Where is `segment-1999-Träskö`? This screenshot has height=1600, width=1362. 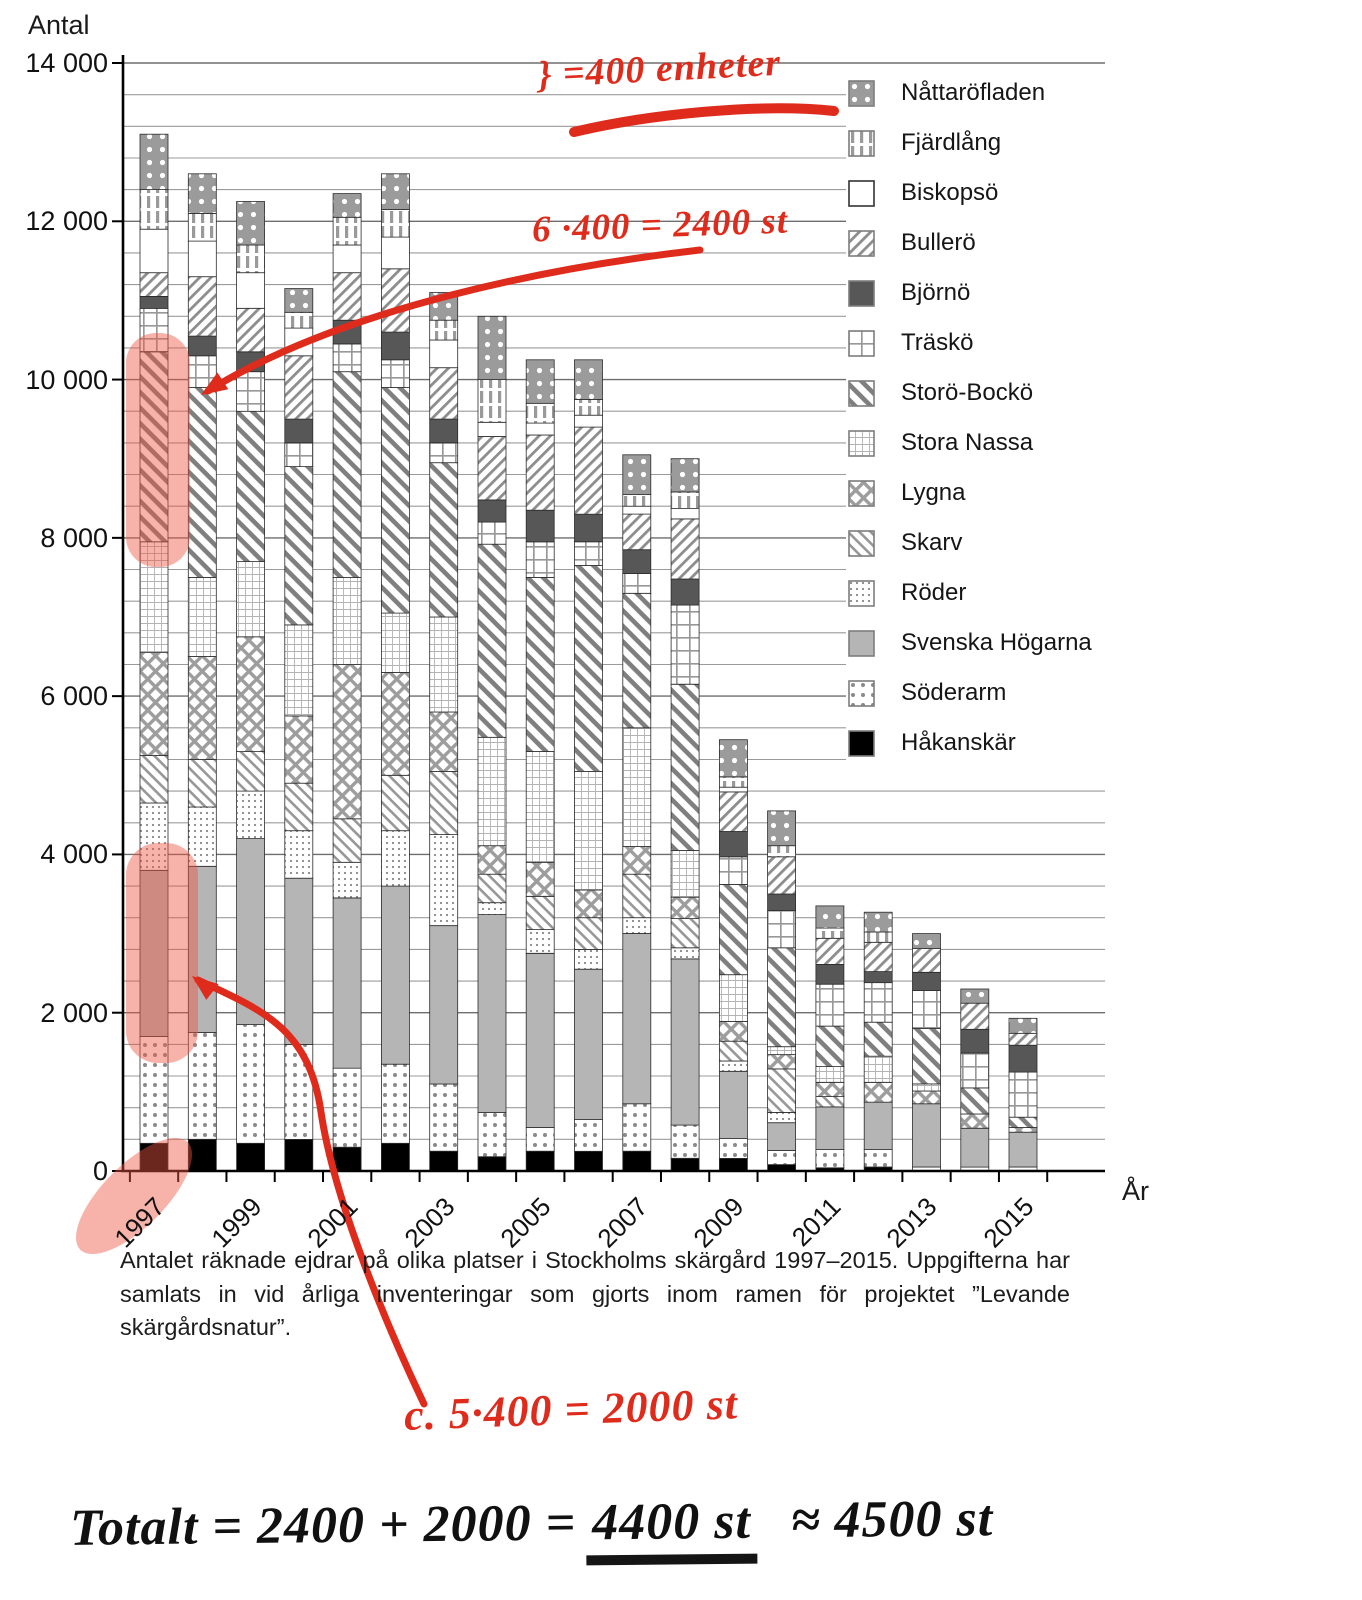
segment-1999-Träskö is located at coordinates (251, 391).